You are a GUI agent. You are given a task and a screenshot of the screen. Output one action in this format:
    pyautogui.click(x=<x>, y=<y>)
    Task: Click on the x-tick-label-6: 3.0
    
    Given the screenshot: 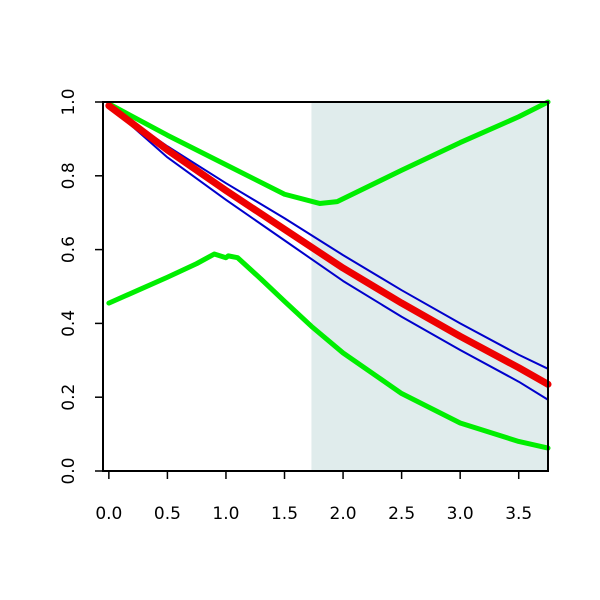 What is the action you would take?
    pyautogui.click(x=460, y=514)
    